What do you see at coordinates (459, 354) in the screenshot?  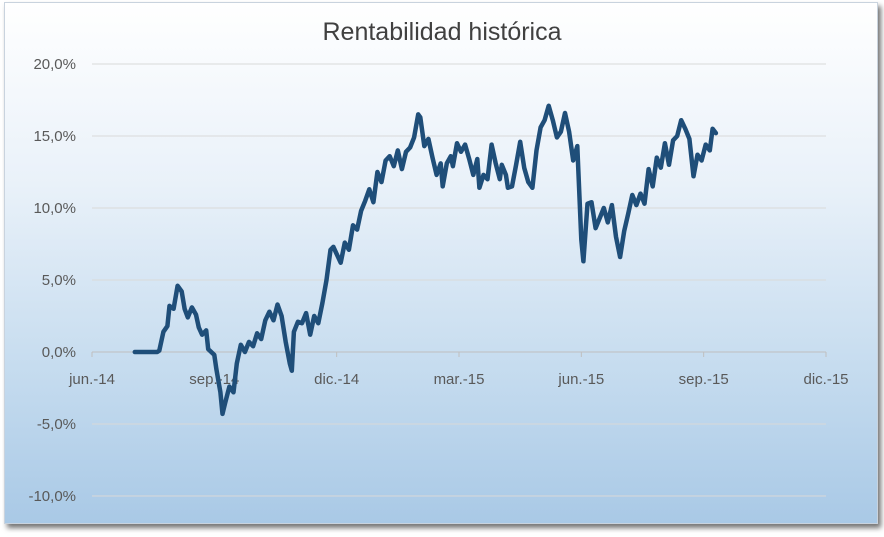 I see `x-axis` at bounding box center [459, 354].